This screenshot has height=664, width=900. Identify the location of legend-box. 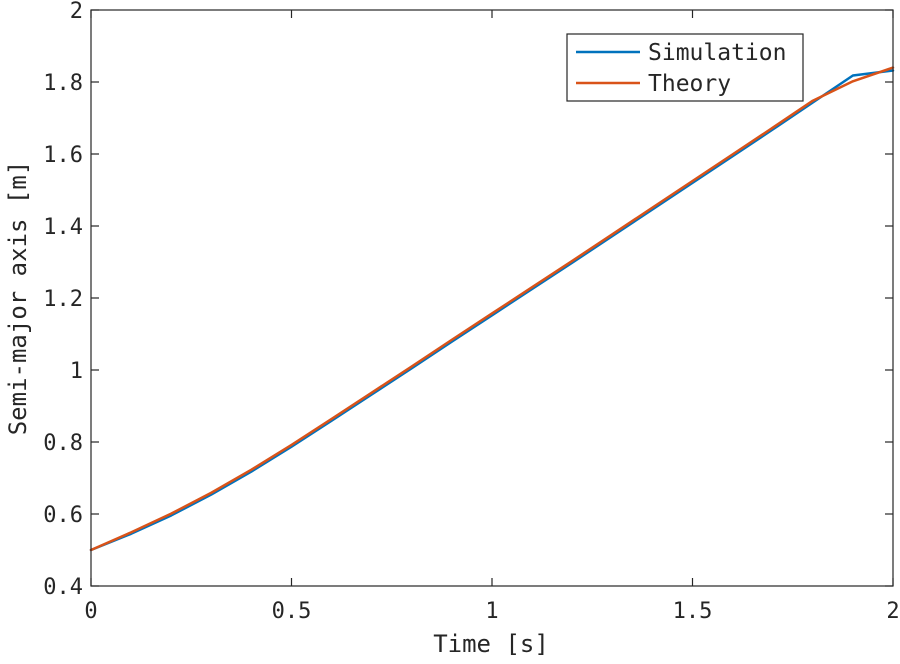
(685, 67).